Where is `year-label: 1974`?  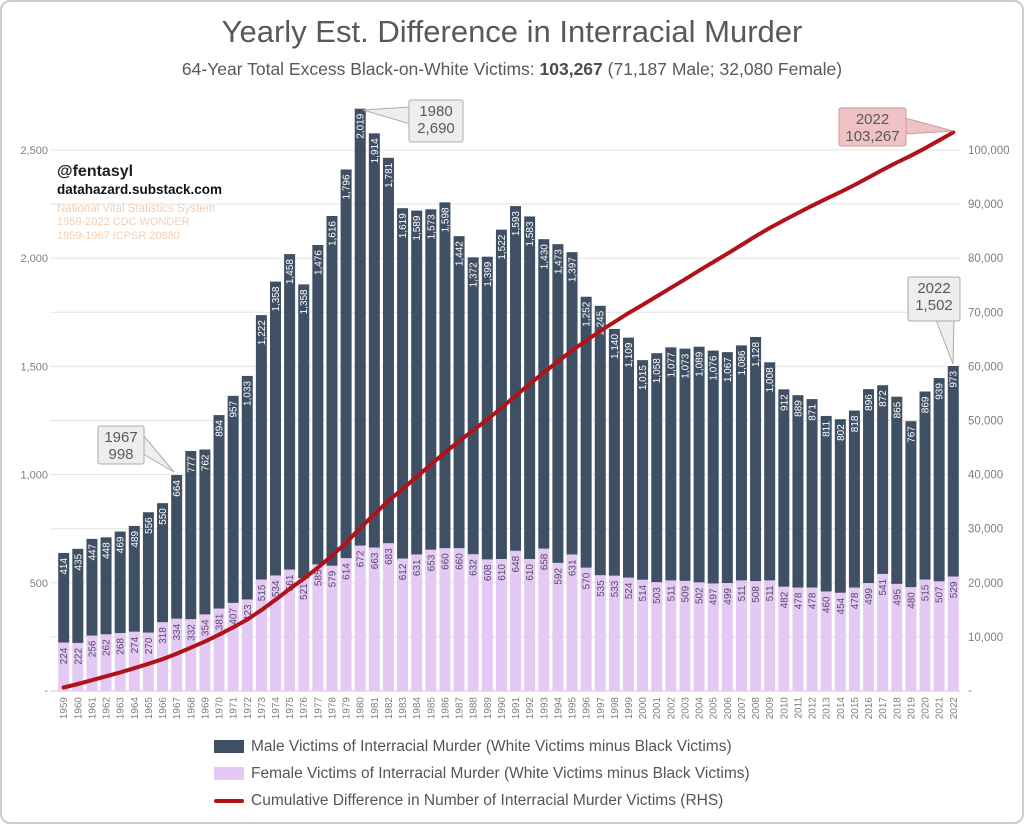 year-label: 1974 is located at coordinates (276, 708).